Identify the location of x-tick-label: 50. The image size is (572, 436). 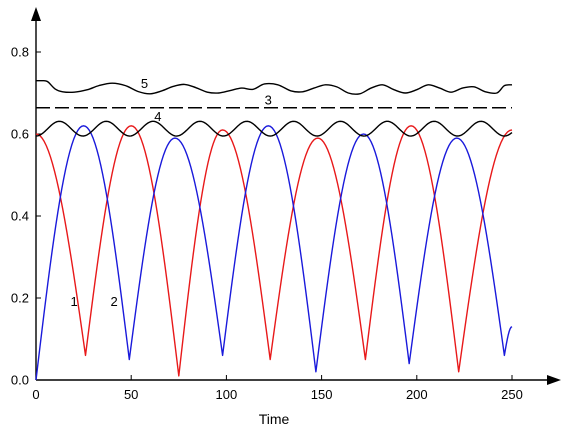
(131, 394).